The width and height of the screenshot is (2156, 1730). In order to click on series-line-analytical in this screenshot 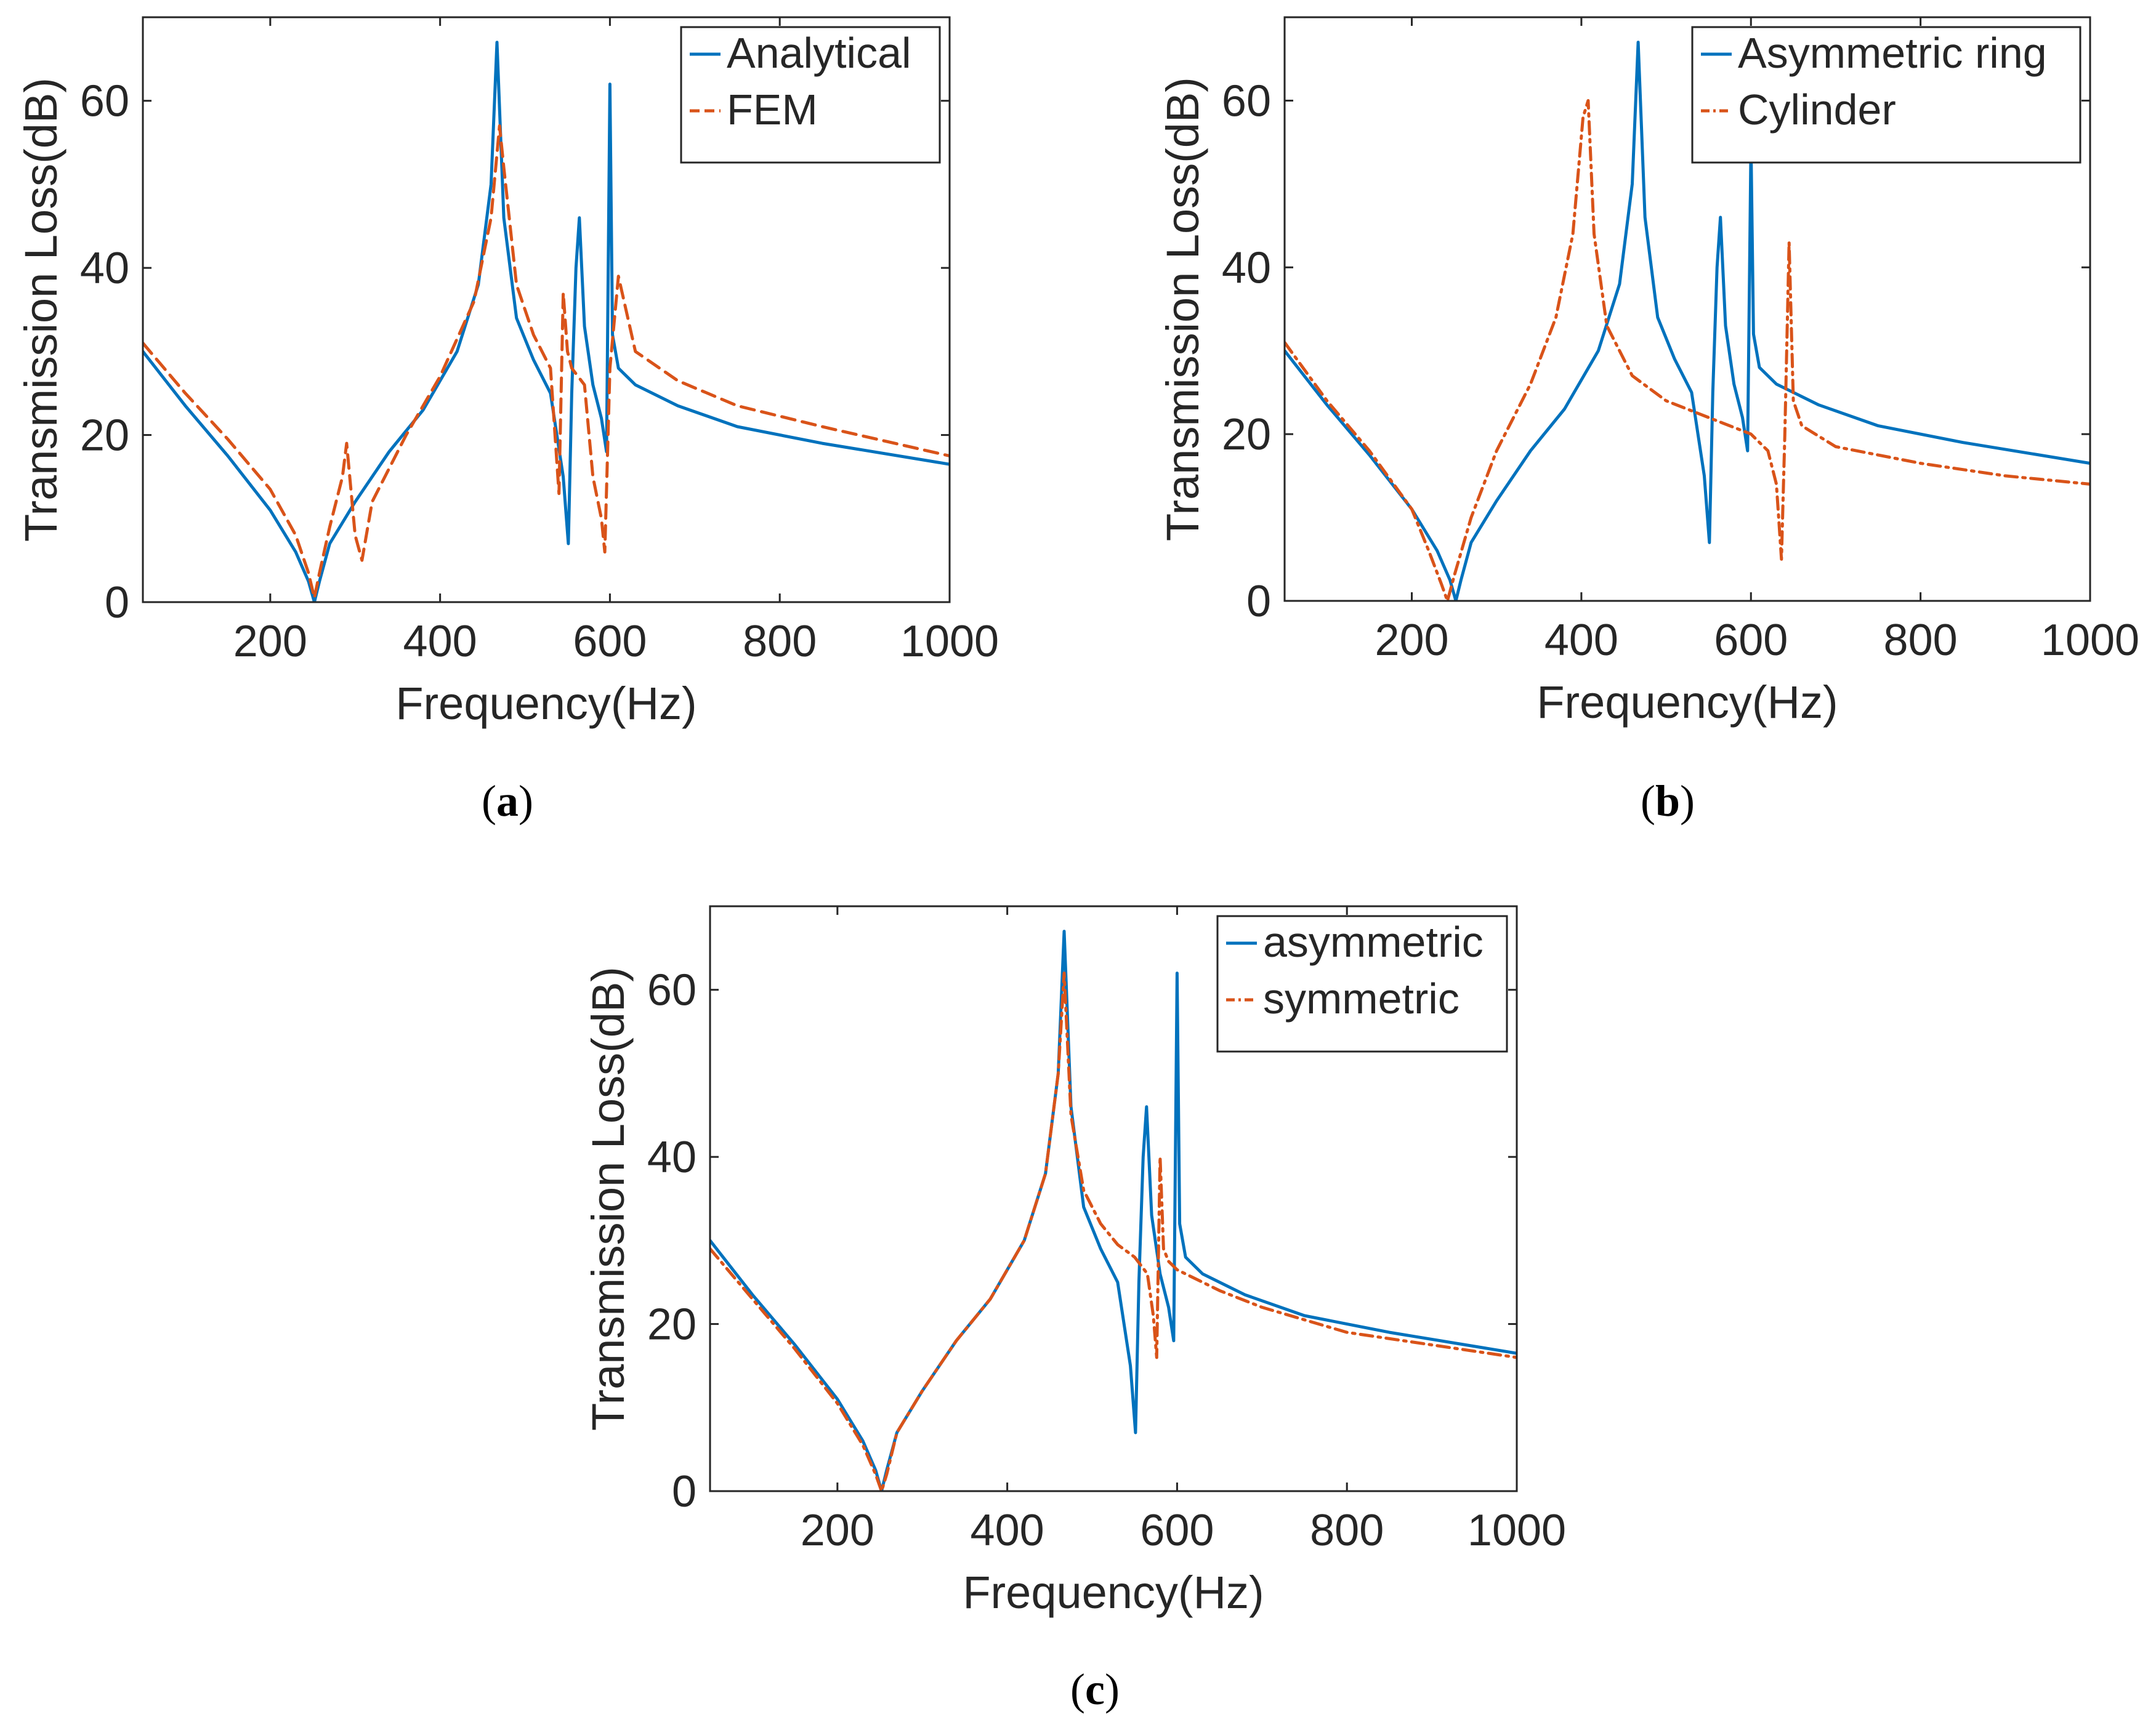, I will do `click(546, 321)`.